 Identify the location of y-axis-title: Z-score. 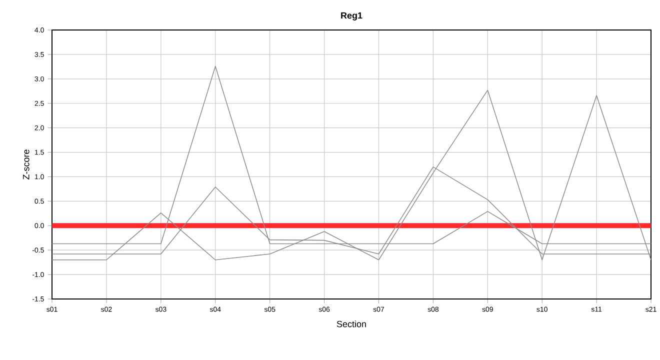
(26, 165).